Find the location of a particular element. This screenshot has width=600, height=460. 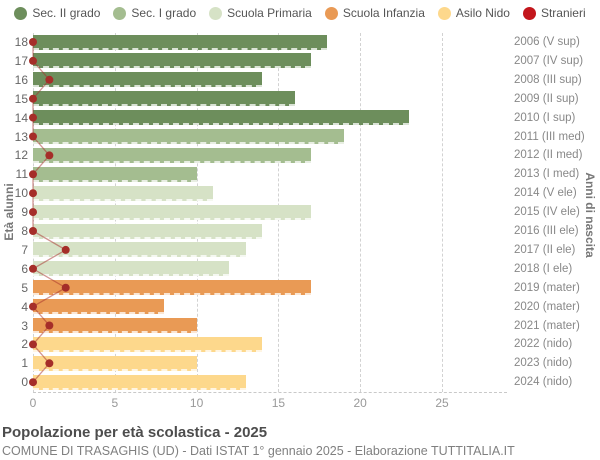

age-tick-label: 9 is located at coordinates (24, 212).